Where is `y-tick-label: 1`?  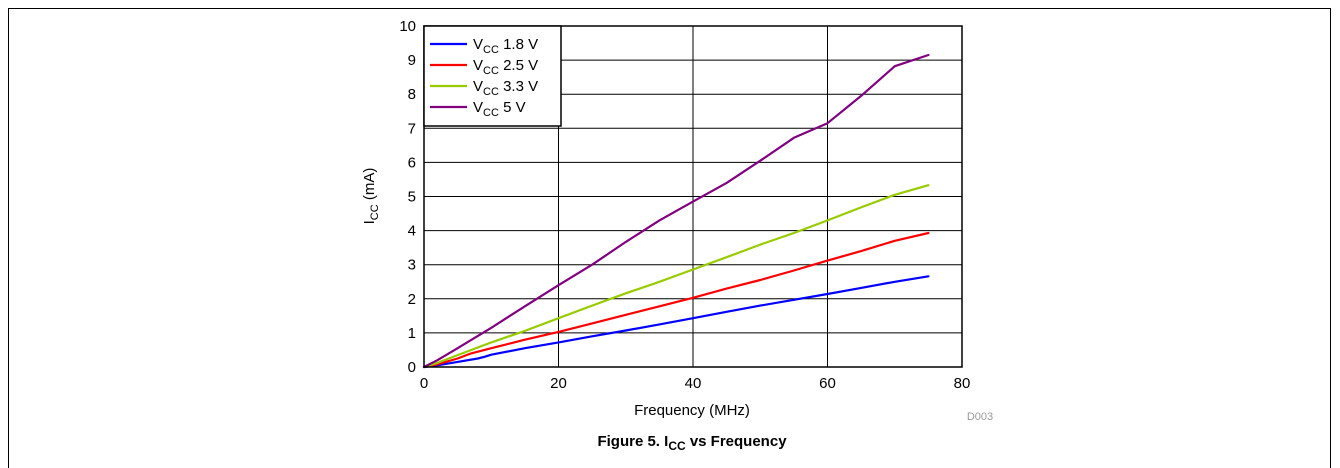
y-tick-label: 1 is located at coordinates (412, 333).